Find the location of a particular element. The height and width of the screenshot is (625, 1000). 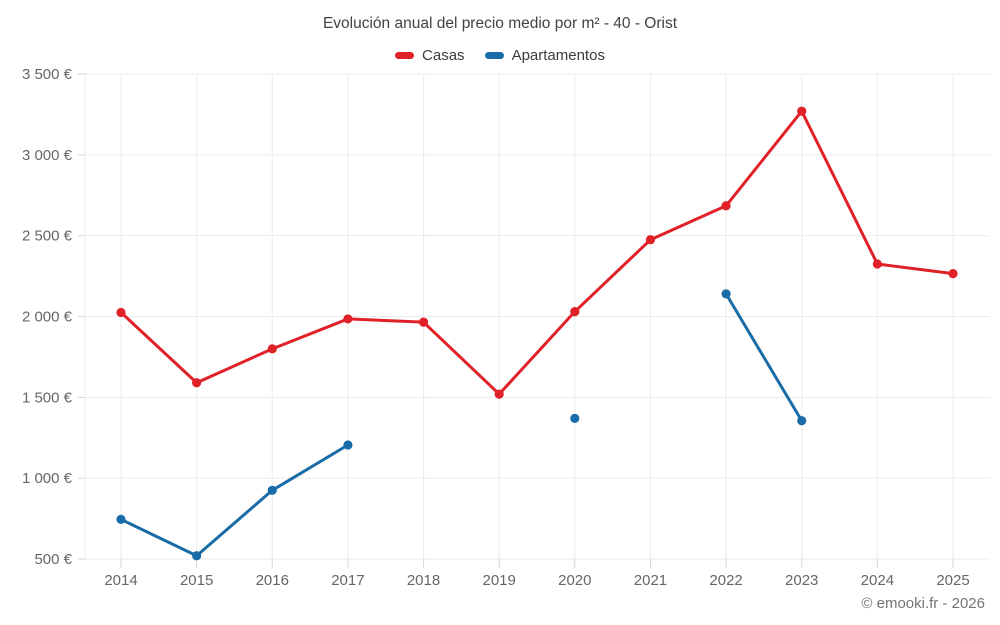

data-point-apartamentos-2016 is located at coordinates (272, 490).